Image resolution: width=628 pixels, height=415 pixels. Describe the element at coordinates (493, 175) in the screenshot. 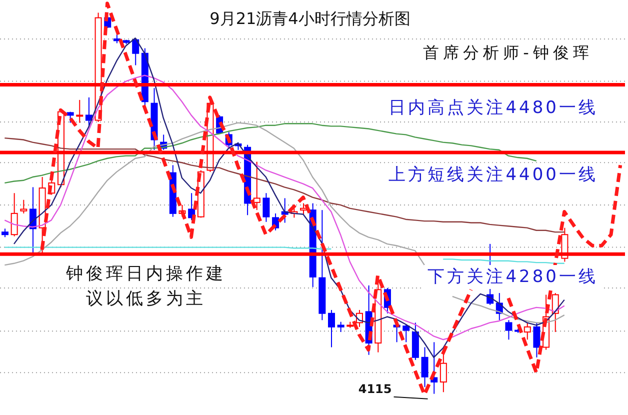

I see `ref-line-label: 上方短线关注4400一线` at that location.